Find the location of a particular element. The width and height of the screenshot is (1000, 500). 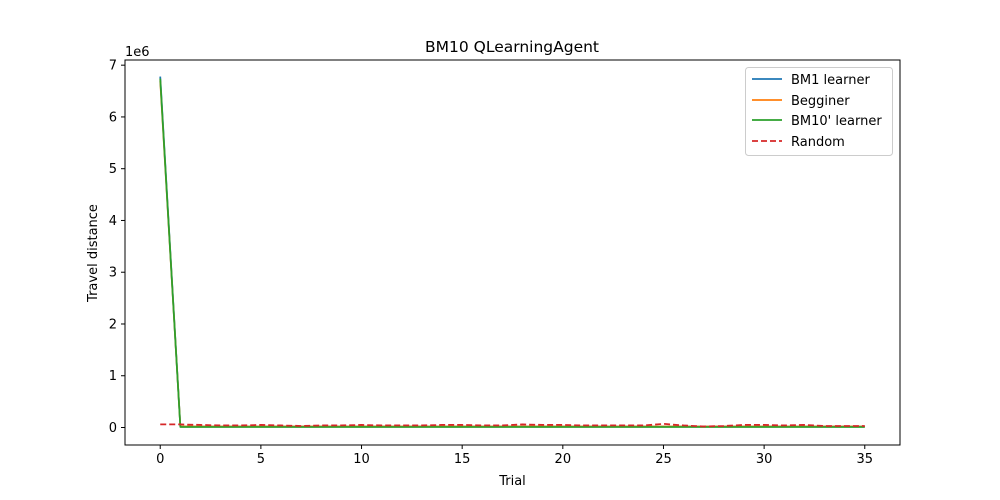

x-tick-label: 5 is located at coordinates (261, 459).